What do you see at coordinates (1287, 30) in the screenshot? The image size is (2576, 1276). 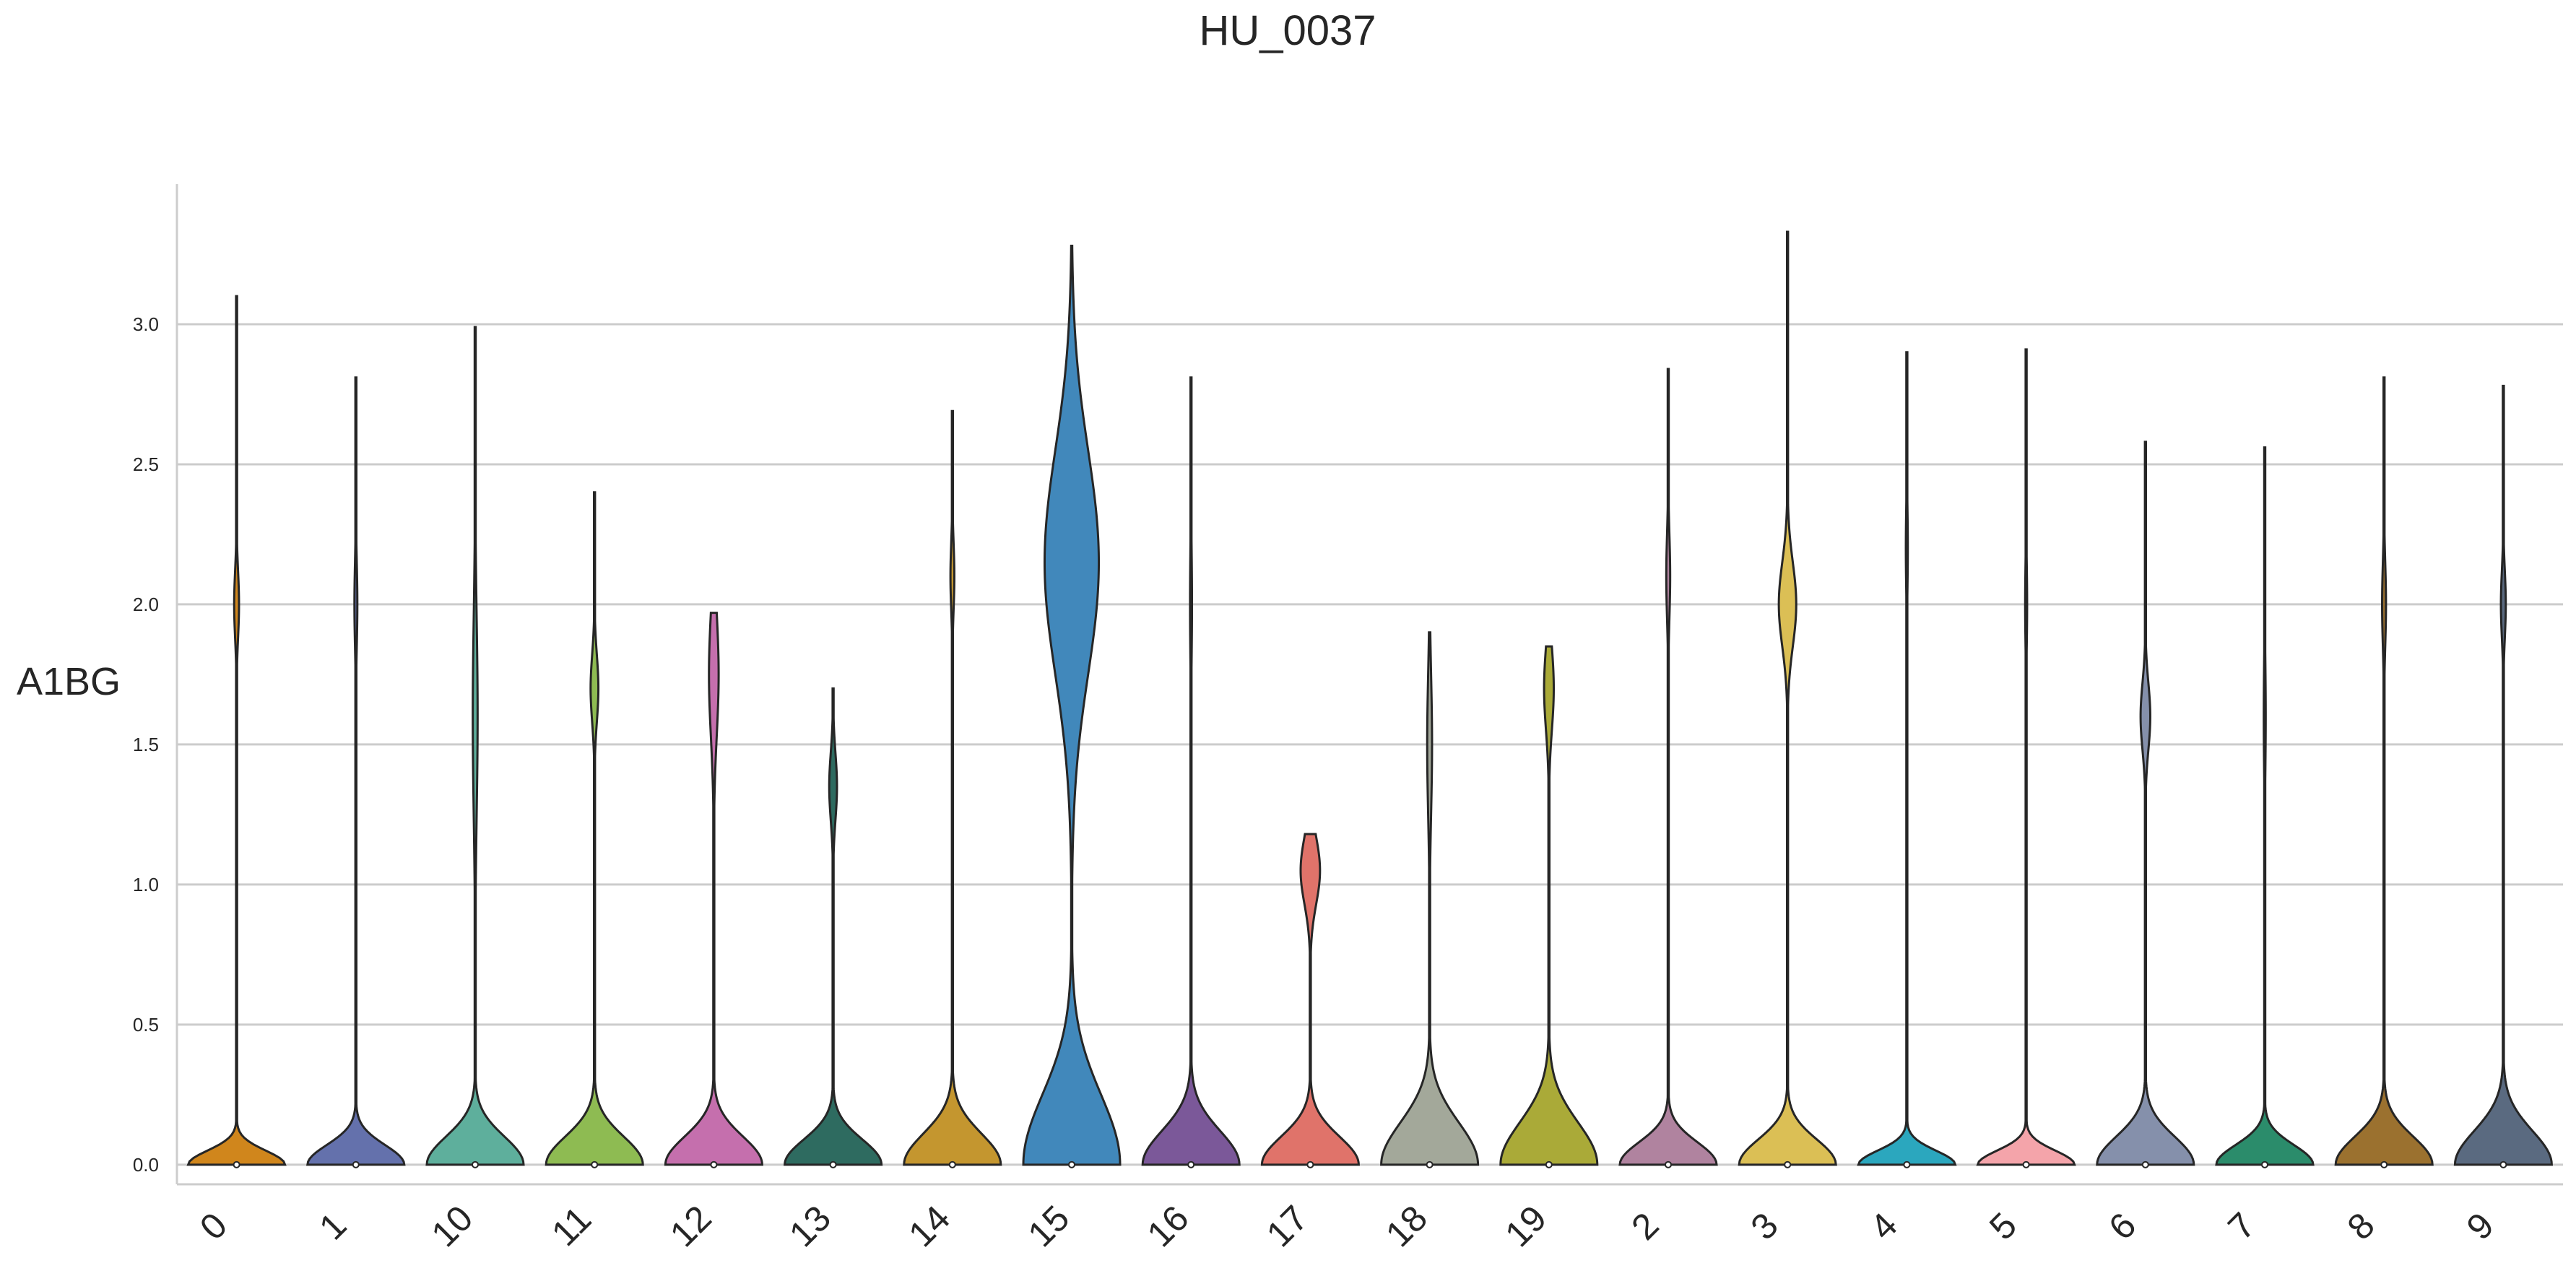 I see `chart-title: HU_0037` at bounding box center [1287, 30].